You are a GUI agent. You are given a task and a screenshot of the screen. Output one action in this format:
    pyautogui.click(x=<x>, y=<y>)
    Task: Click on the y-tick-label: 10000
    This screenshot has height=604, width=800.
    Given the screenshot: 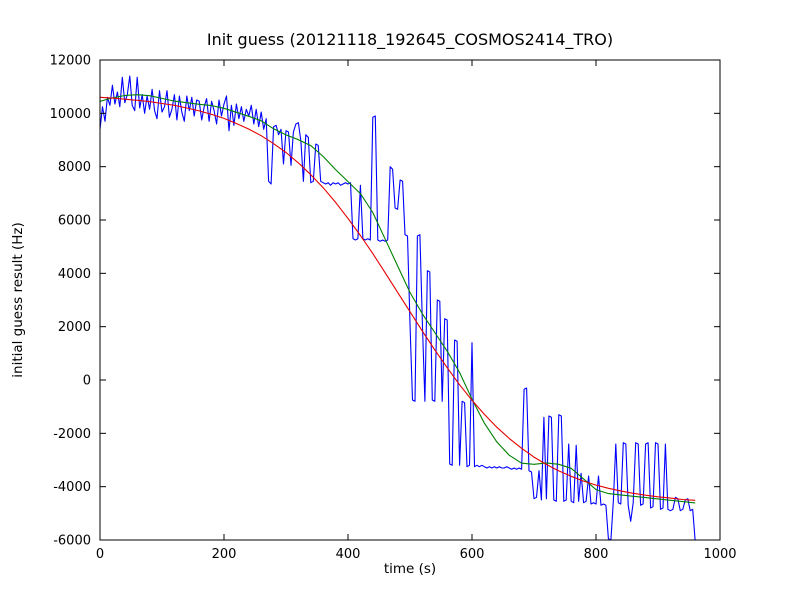 What is the action you would take?
    pyautogui.click(x=70, y=114)
    